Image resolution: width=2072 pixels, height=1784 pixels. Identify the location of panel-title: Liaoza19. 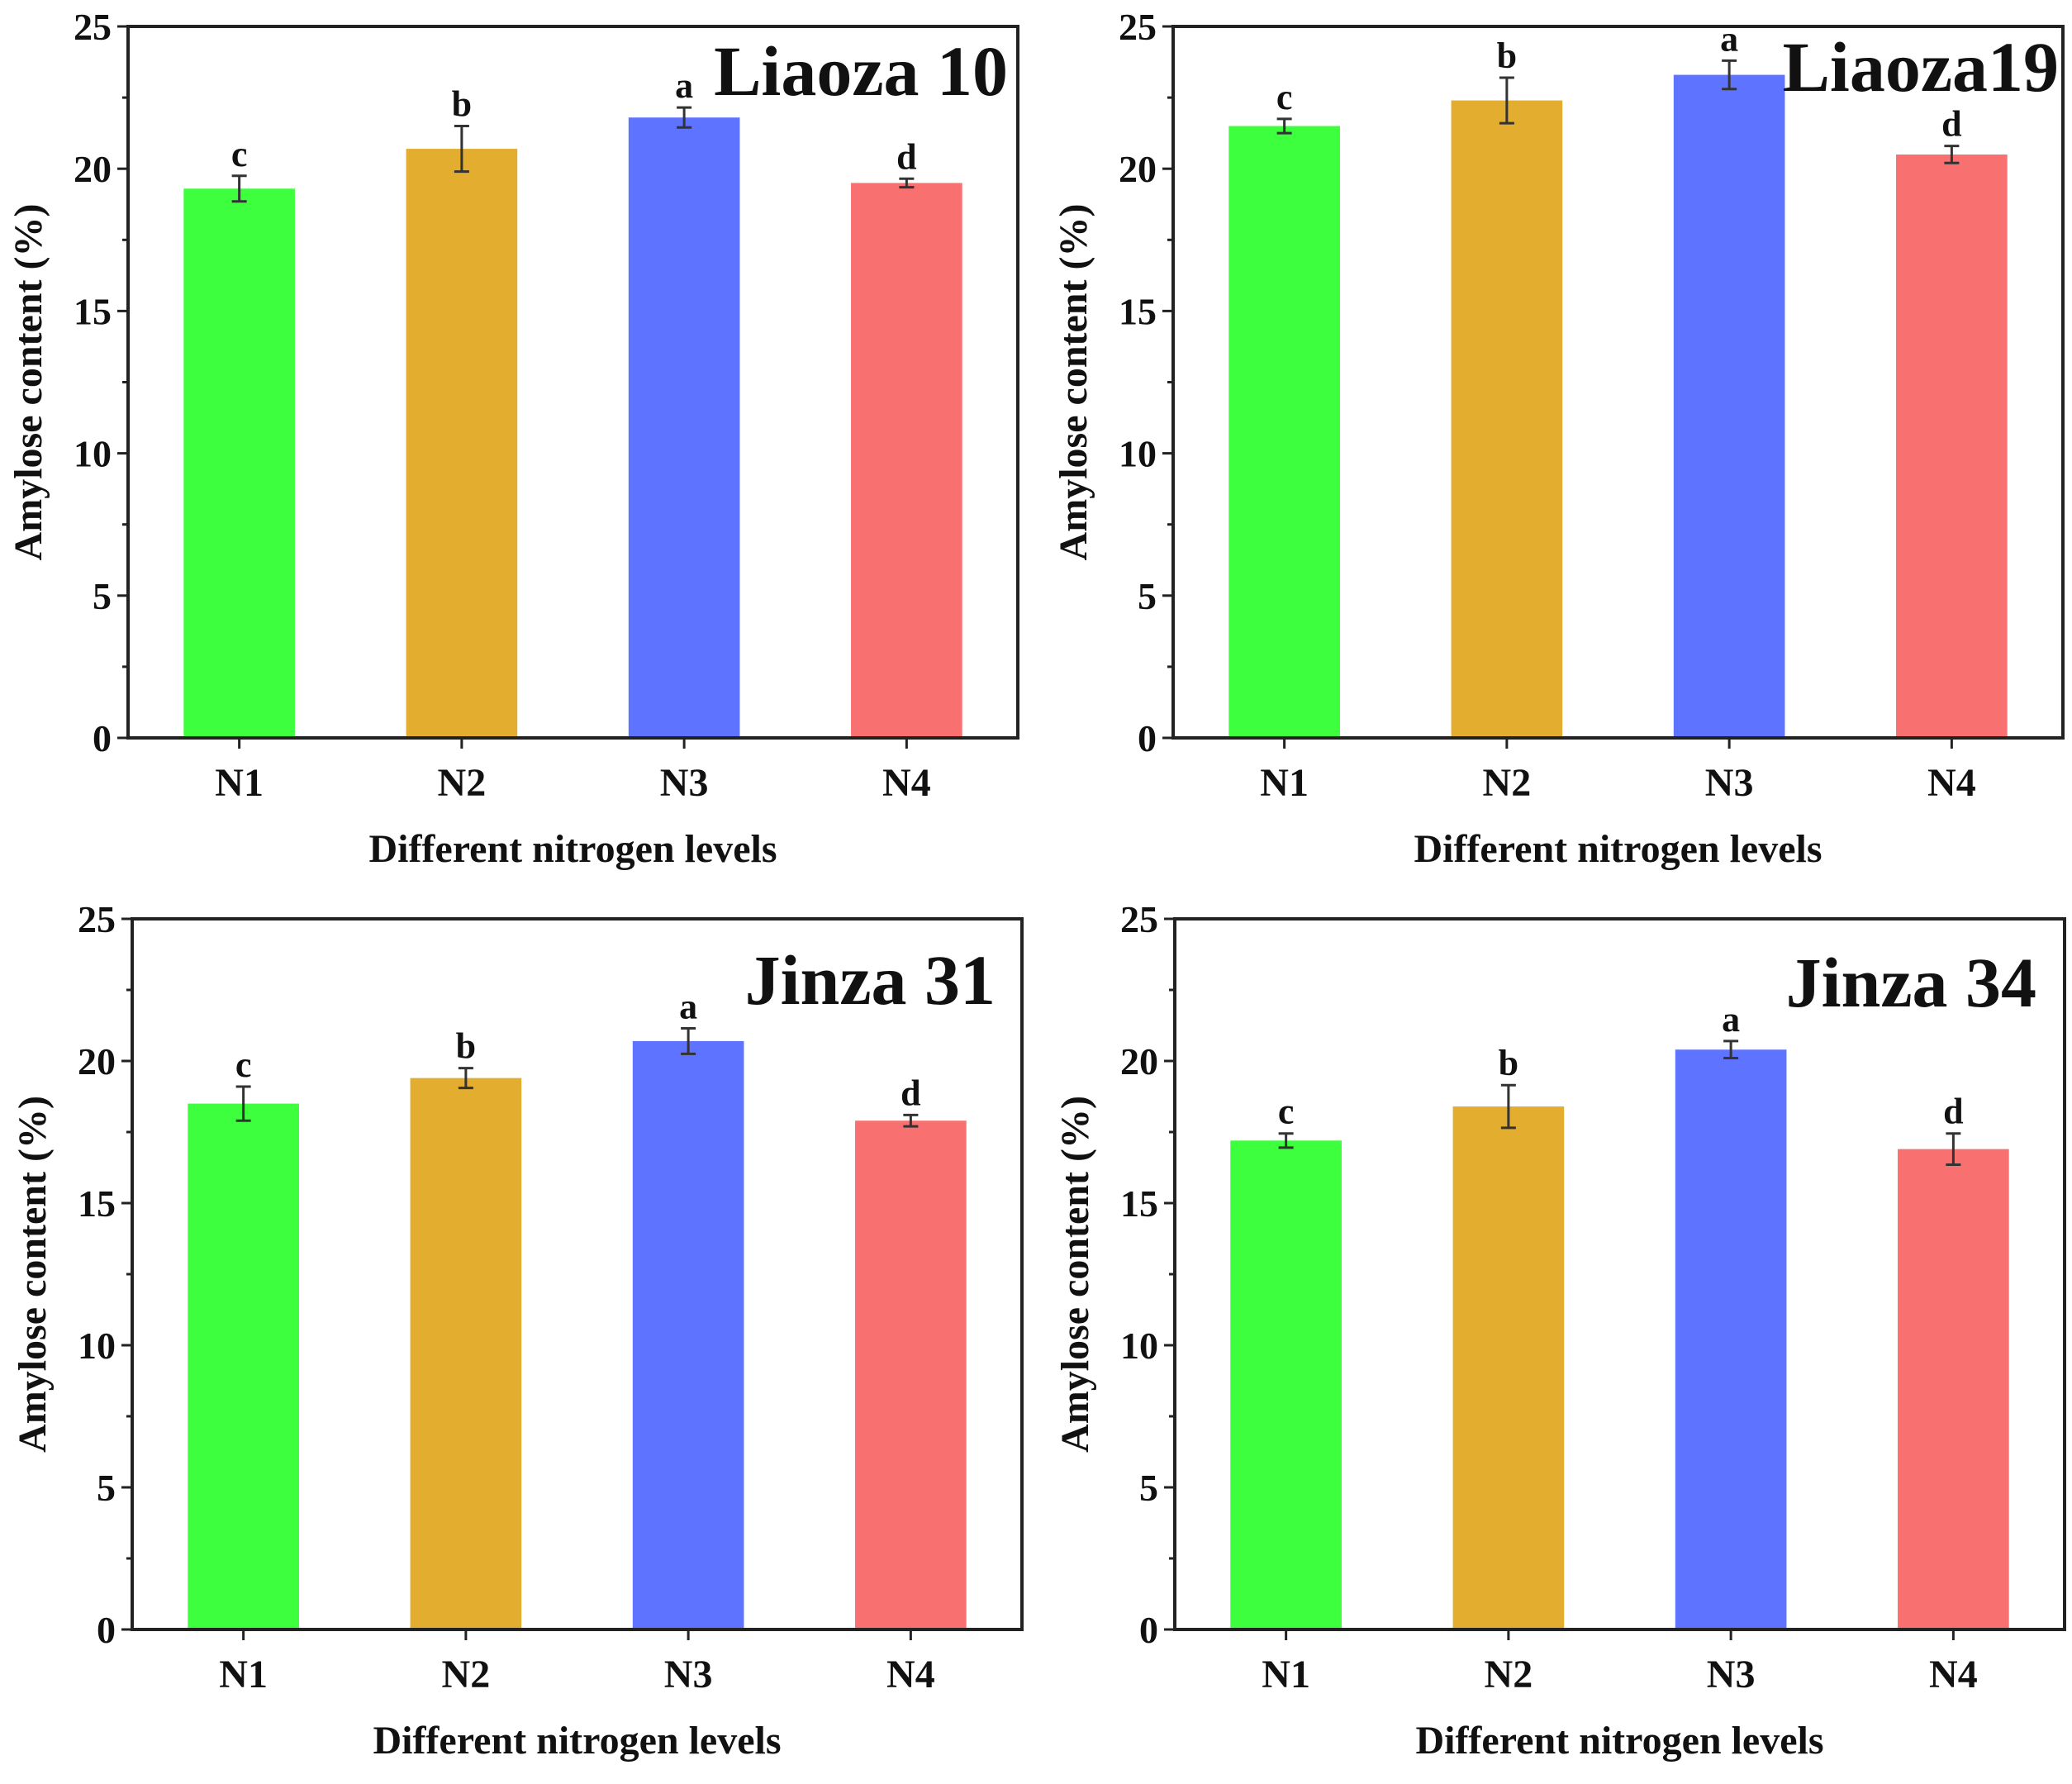
(1921, 67).